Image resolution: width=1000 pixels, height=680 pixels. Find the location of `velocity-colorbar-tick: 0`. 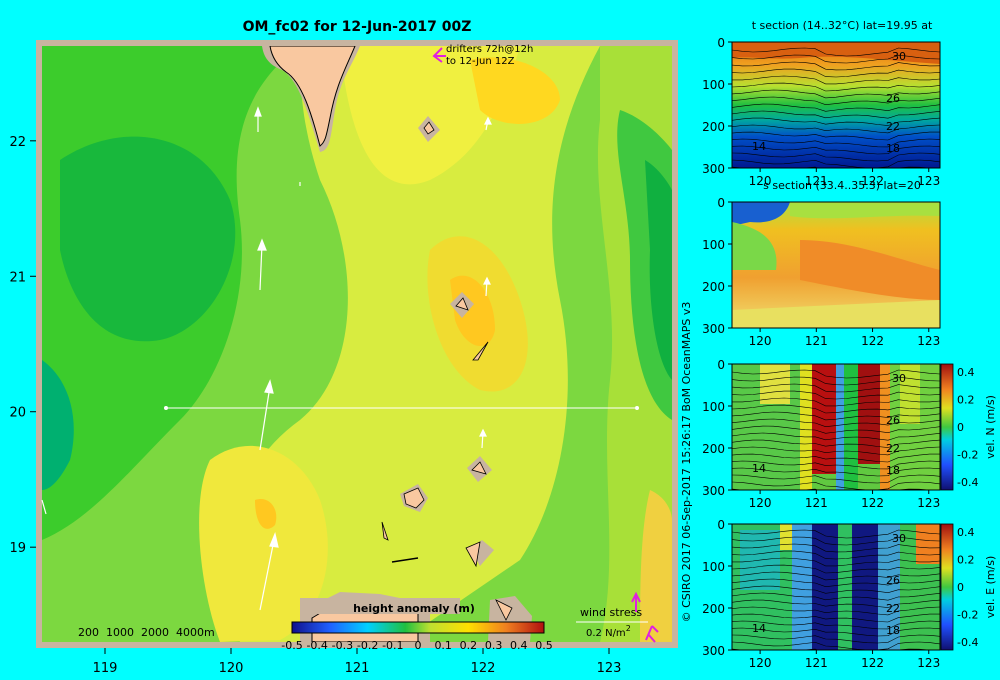

velocity-colorbar-tick: 0 is located at coordinates (960, 427).